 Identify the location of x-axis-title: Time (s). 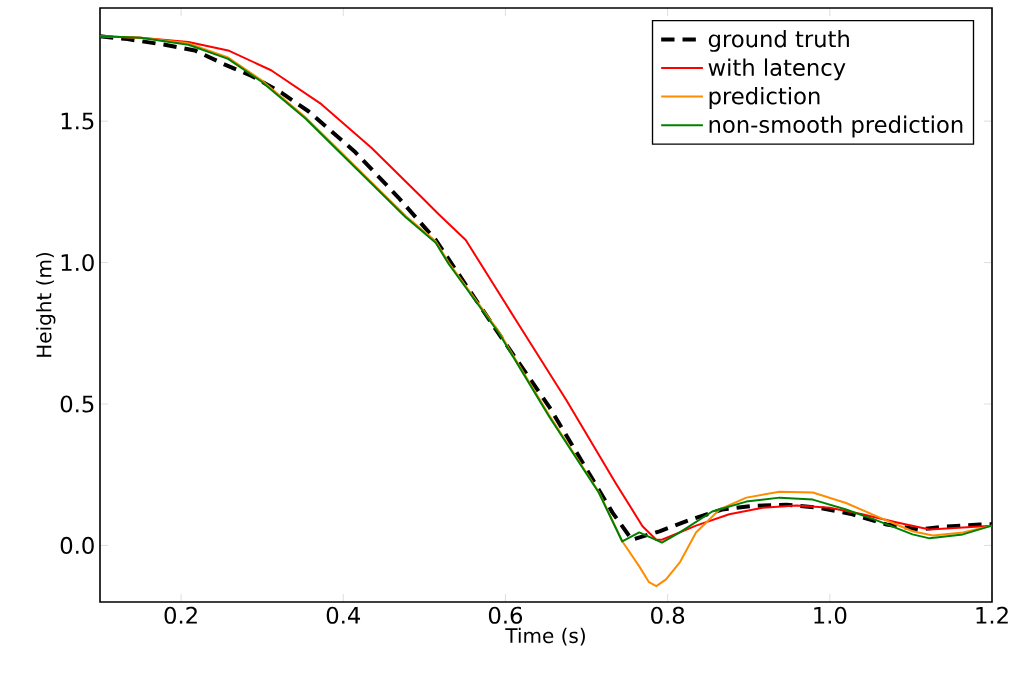
(545, 636).